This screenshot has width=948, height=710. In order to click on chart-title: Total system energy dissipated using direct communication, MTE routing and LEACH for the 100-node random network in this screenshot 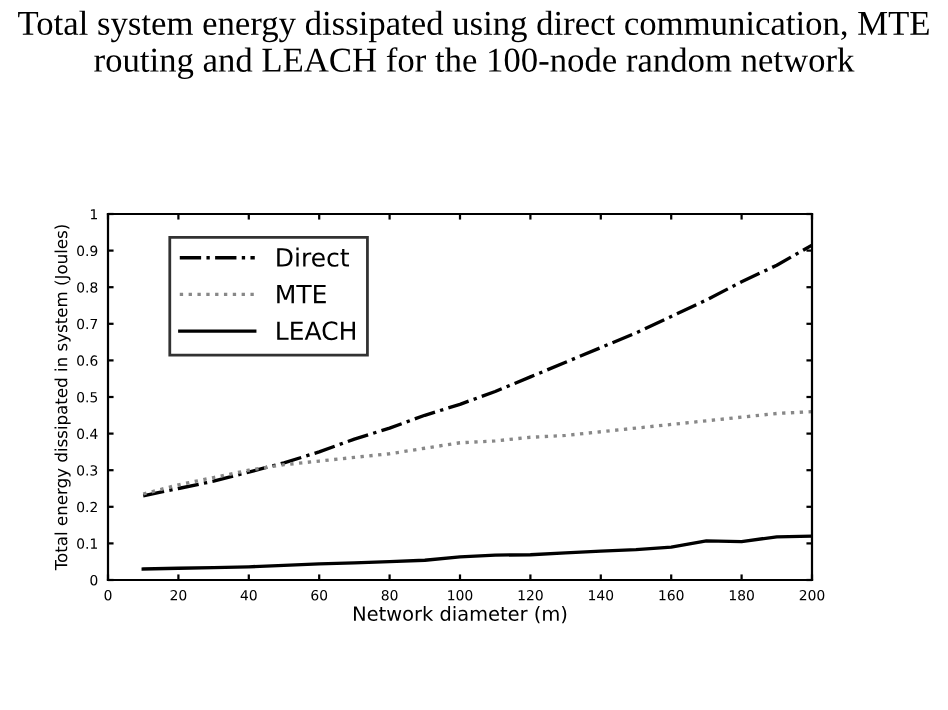, I will do `click(473, 45)`.